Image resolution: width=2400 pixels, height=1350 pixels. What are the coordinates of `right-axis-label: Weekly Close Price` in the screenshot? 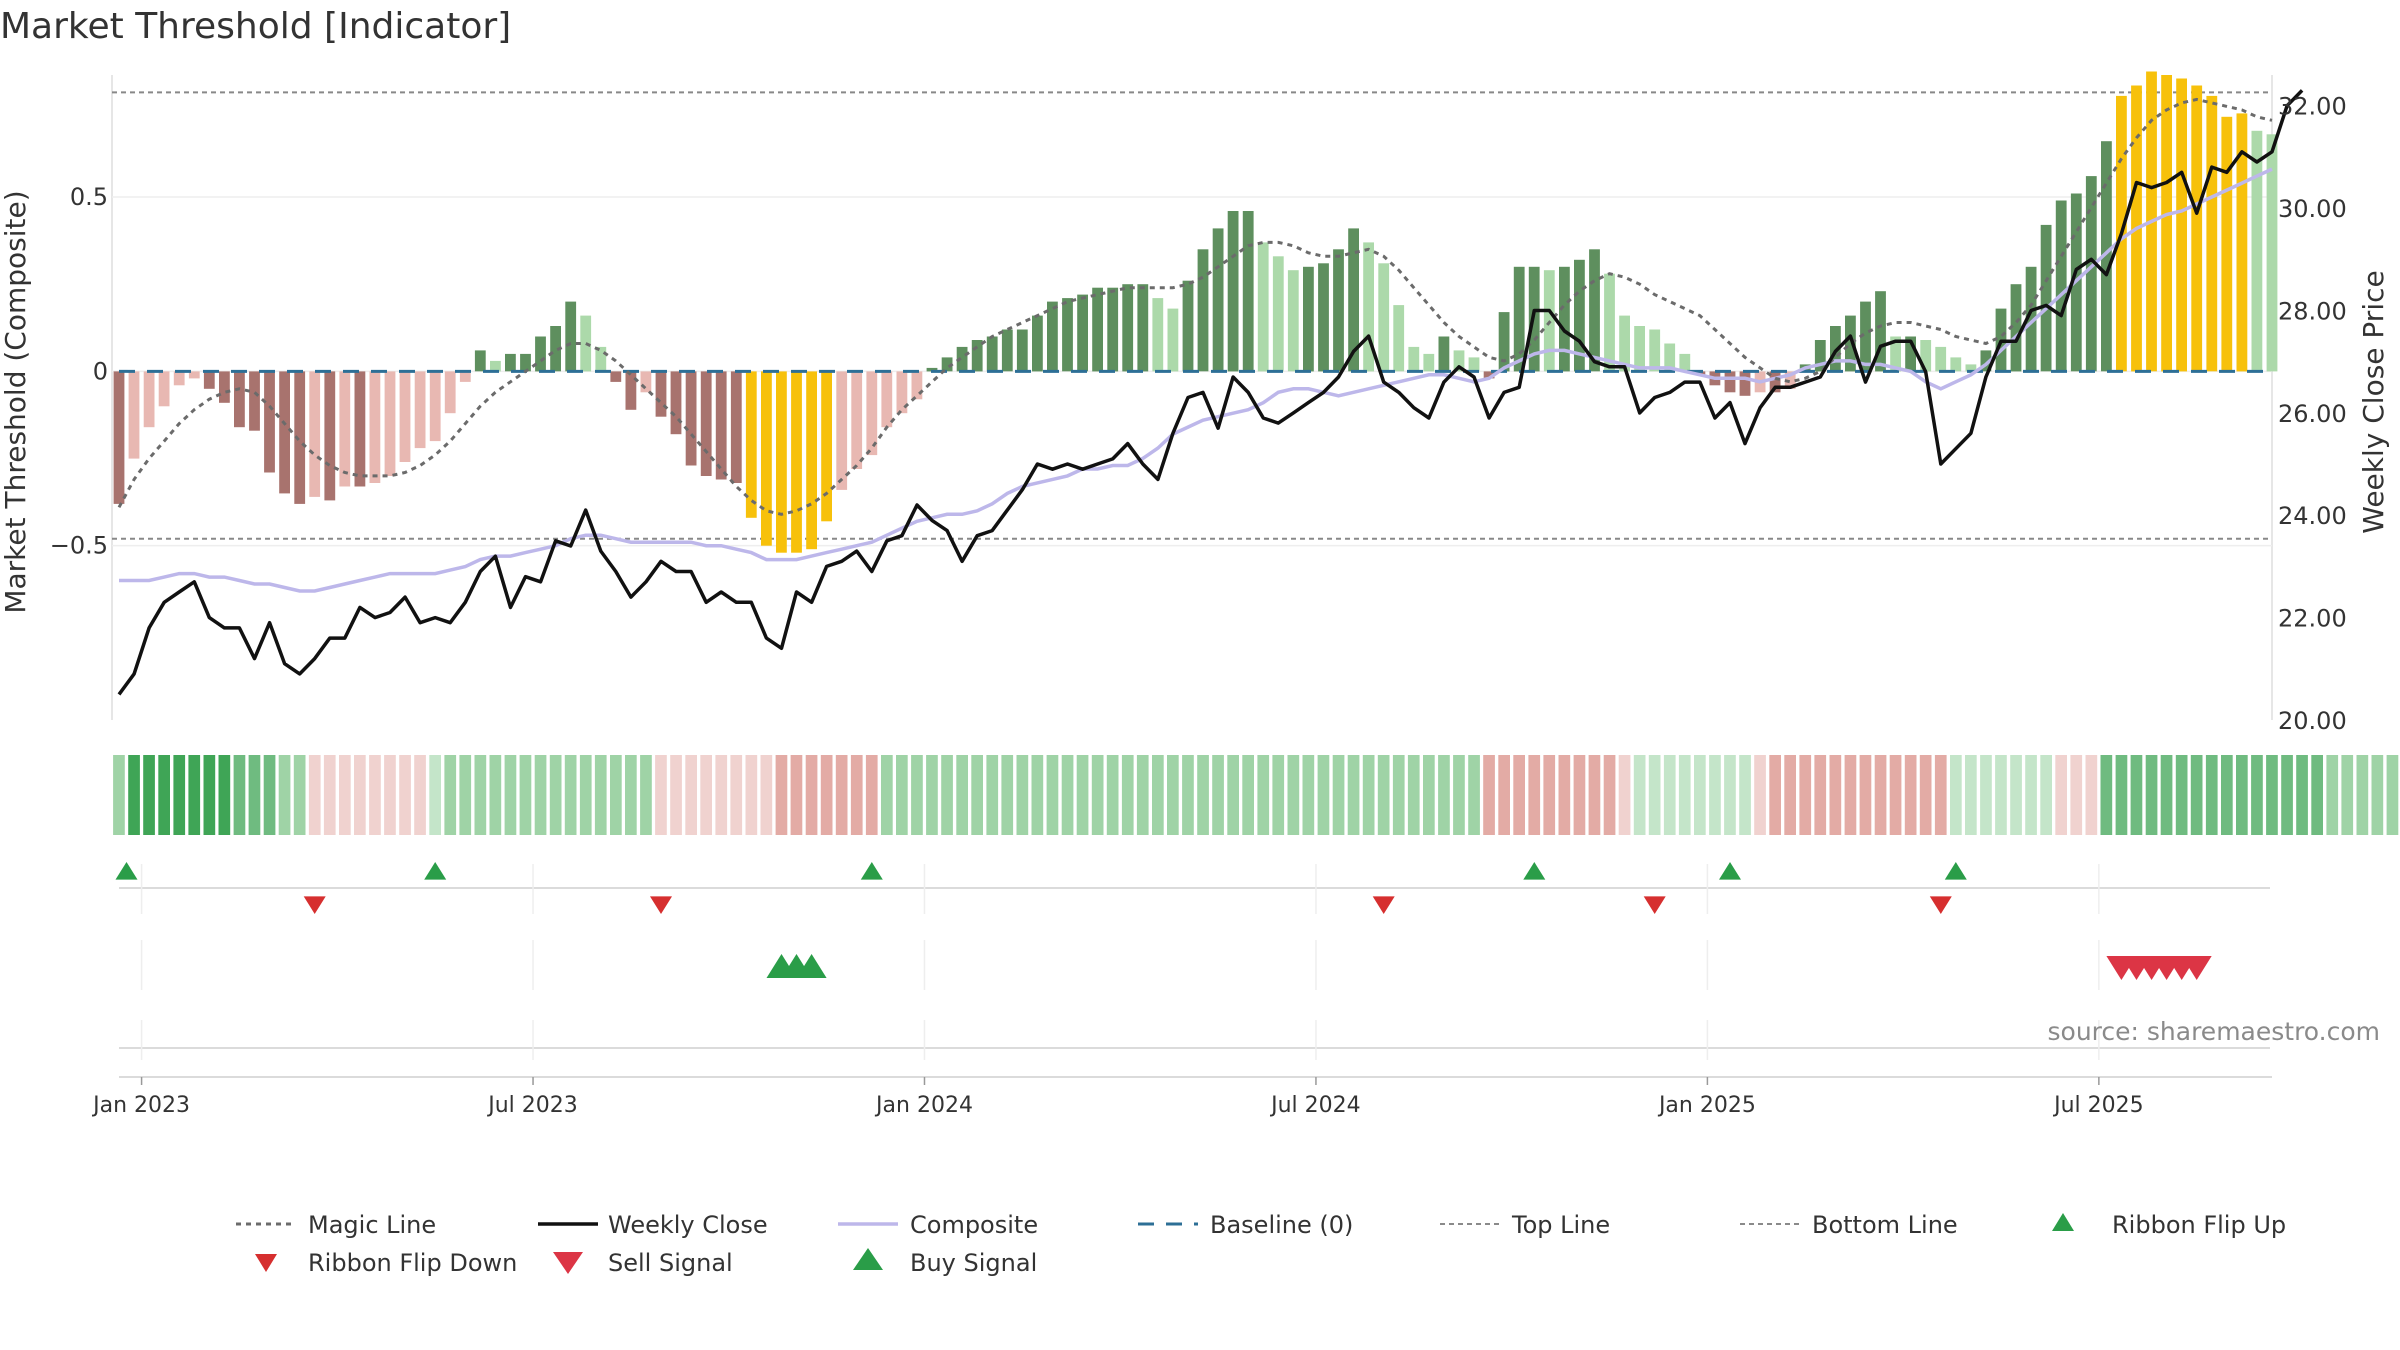 It's located at (2373, 401).